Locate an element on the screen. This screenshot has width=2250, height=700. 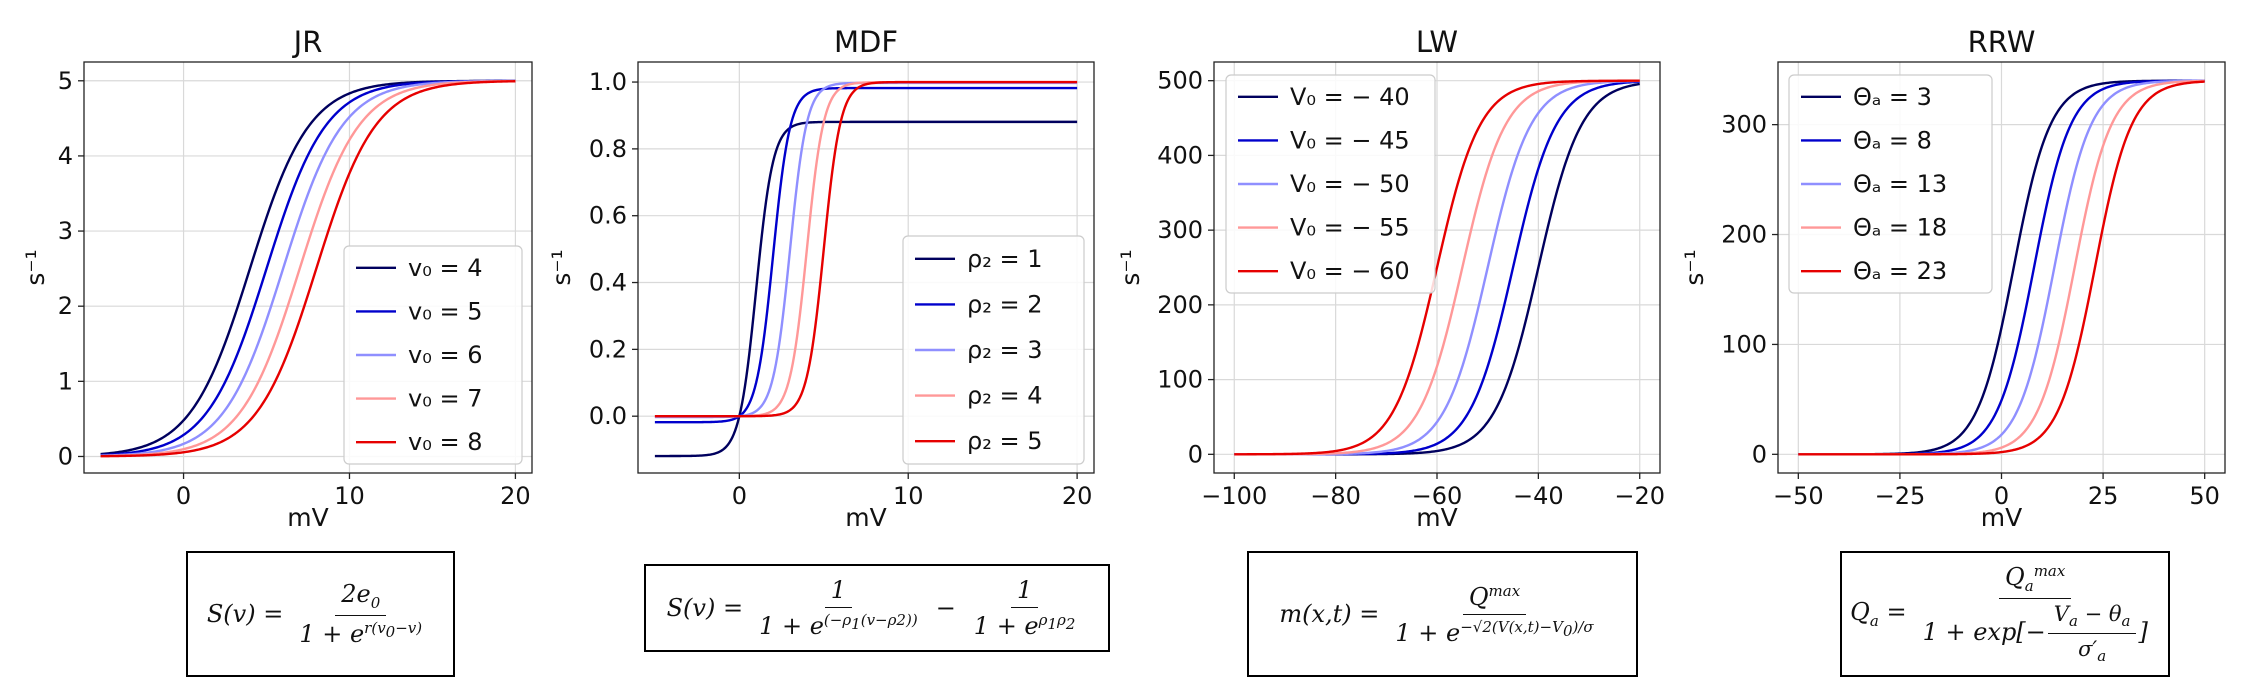
legend-label: ρ₂ = 1 is located at coordinates (1005, 259).